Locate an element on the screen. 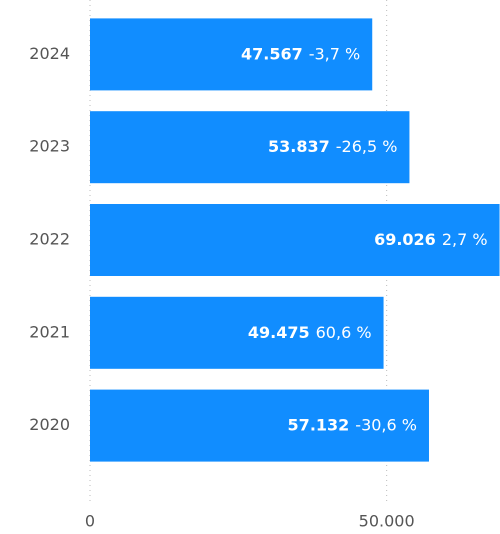 This screenshot has height=534, width=500. y-tick-label: 2020 is located at coordinates (49, 424).